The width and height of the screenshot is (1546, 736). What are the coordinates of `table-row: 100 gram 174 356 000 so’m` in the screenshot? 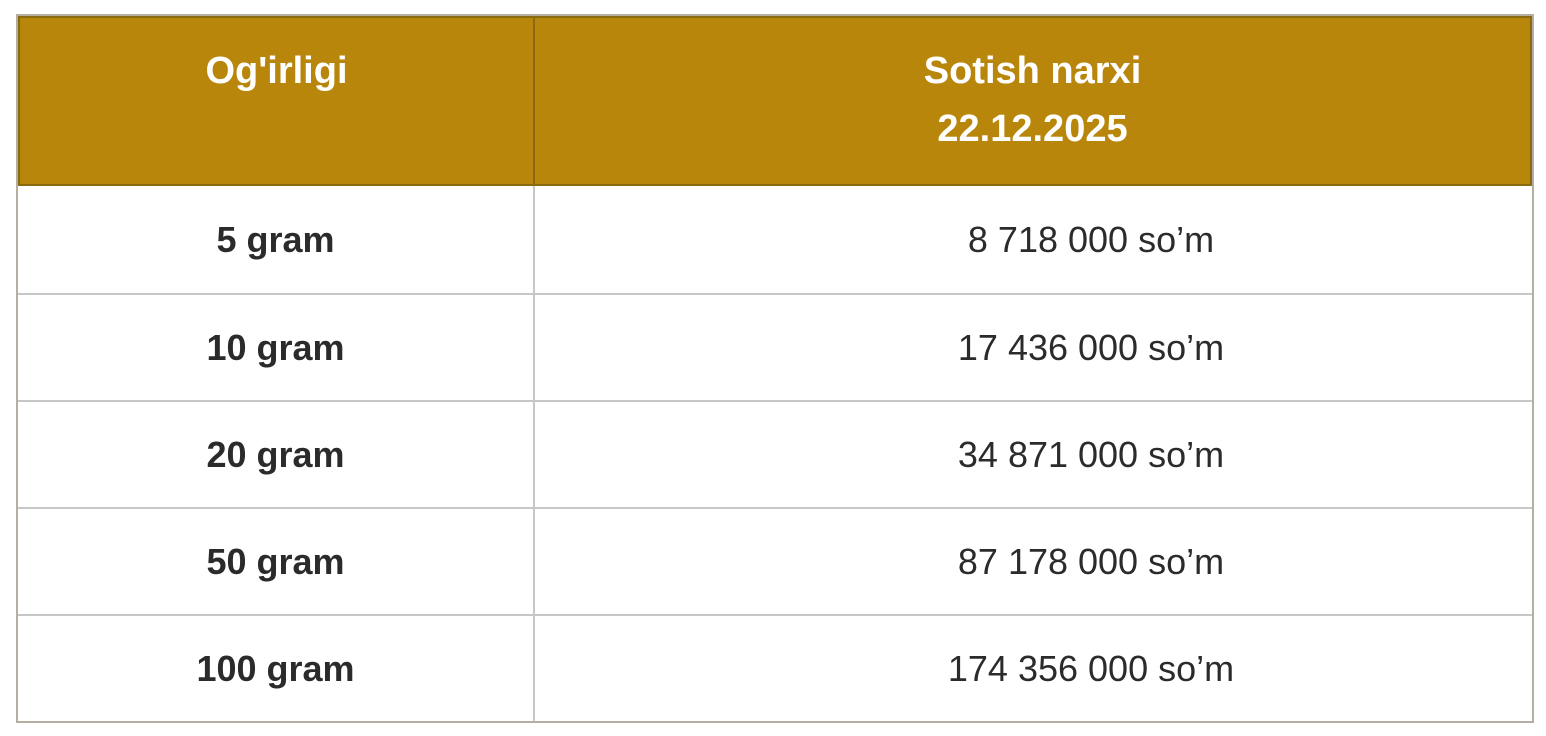 It's located at (775, 667).